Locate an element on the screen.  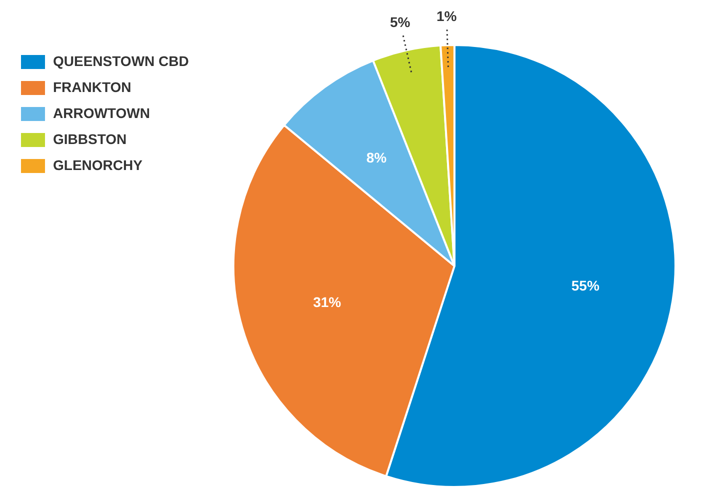
data-label: 31% is located at coordinates (327, 302).